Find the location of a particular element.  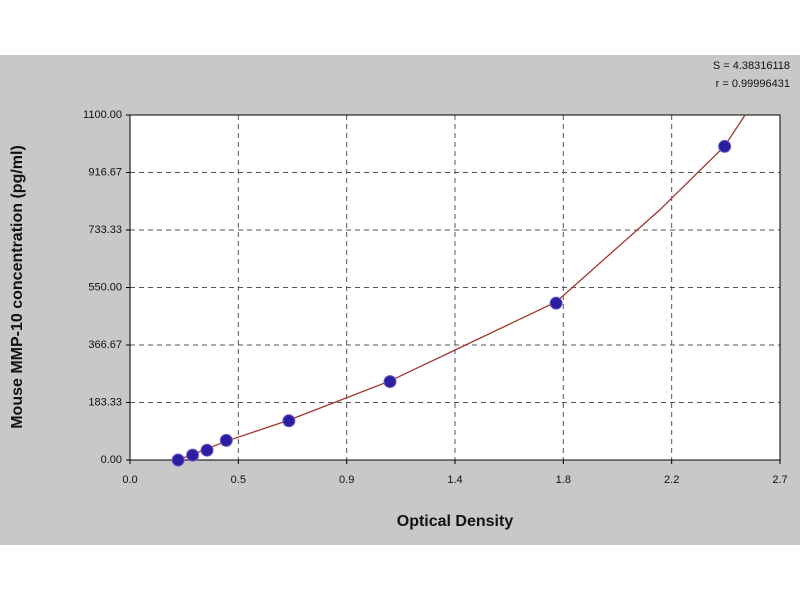

y-tick-label: 916.67 is located at coordinates (105, 172).